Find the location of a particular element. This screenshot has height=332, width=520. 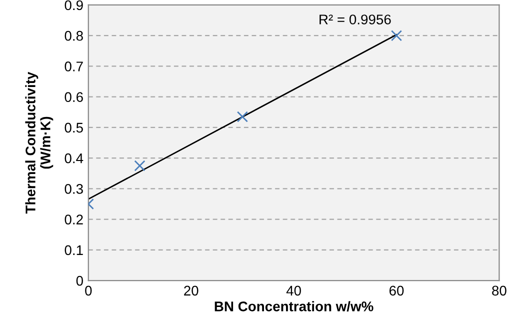

y-tick-label: 0.2 is located at coordinates (73, 219).